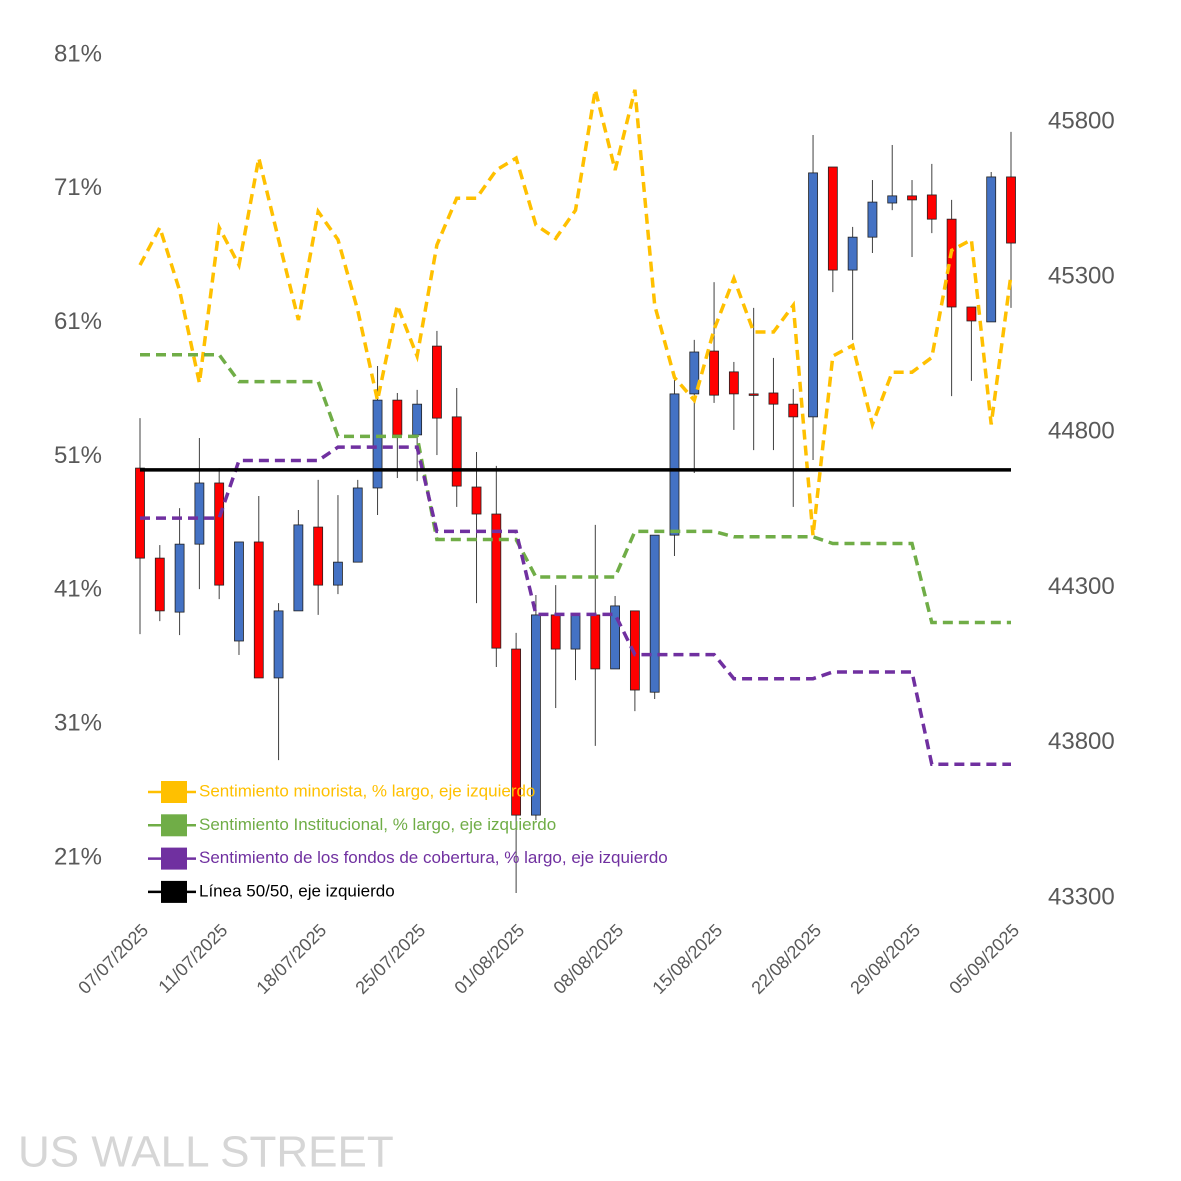  Describe the element at coordinates (1081, 741) in the screenshot. I see `y2-tick-label: 43800` at that location.